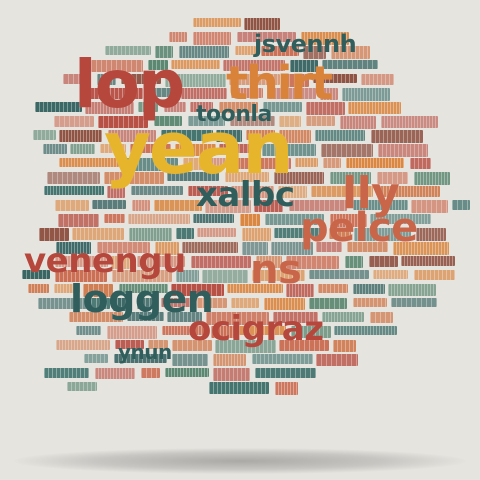 The width and height of the screenshot is (480, 480). What do you see at coordinates (371, 193) in the screenshot?
I see `word-lly: lly` at bounding box center [371, 193].